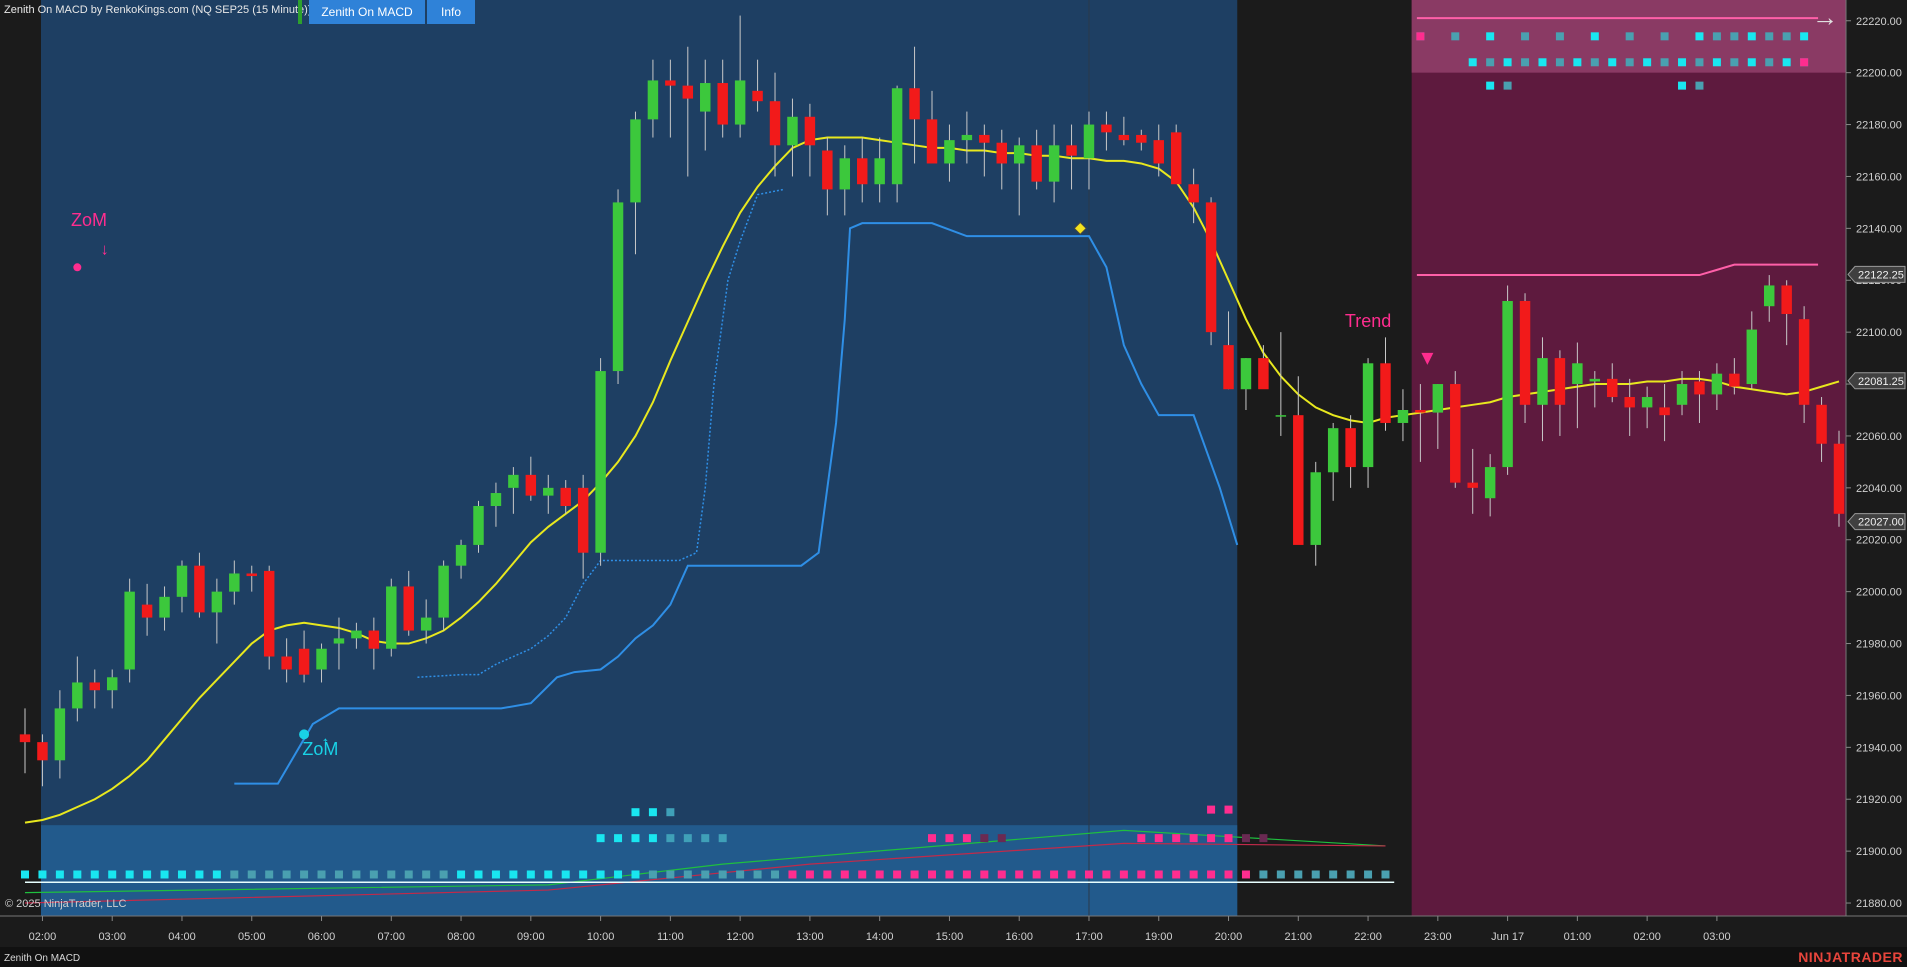 The width and height of the screenshot is (1907, 967). What do you see at coordinates (1647, 937) in the screenshot?
I see `x-tick-label: 02:00` at bounding box center [1647, 937].